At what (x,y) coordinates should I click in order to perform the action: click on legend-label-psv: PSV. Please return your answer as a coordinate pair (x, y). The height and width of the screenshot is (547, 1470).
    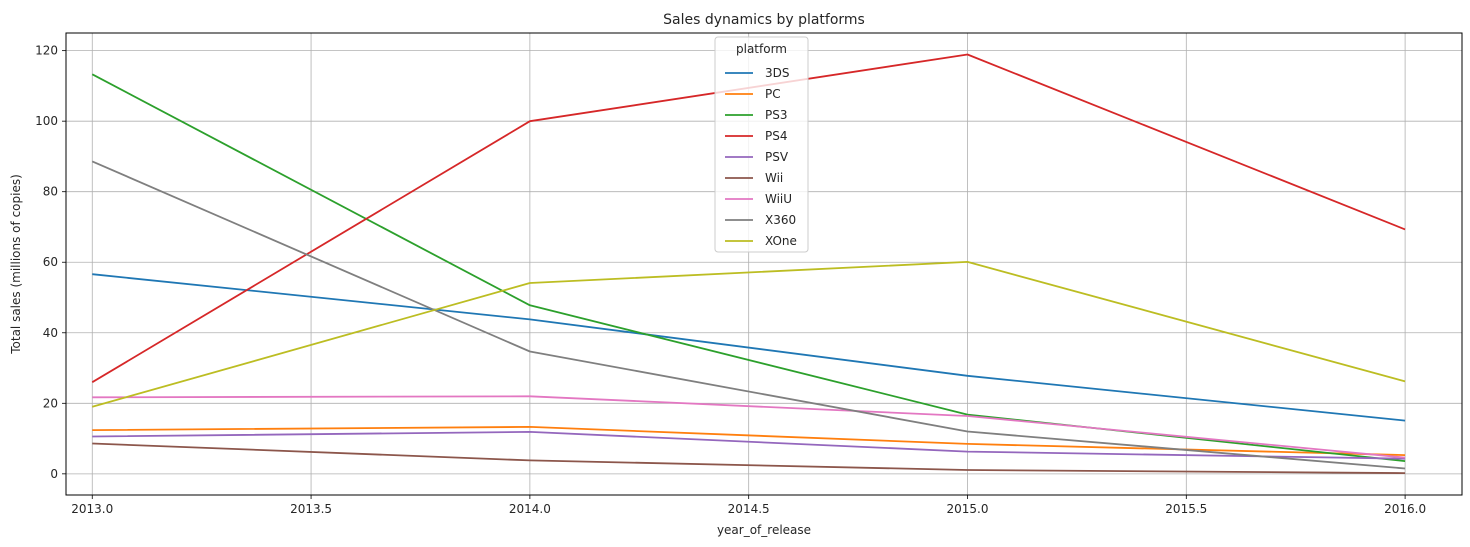
    Looking at the image, I should click on (777, 157).